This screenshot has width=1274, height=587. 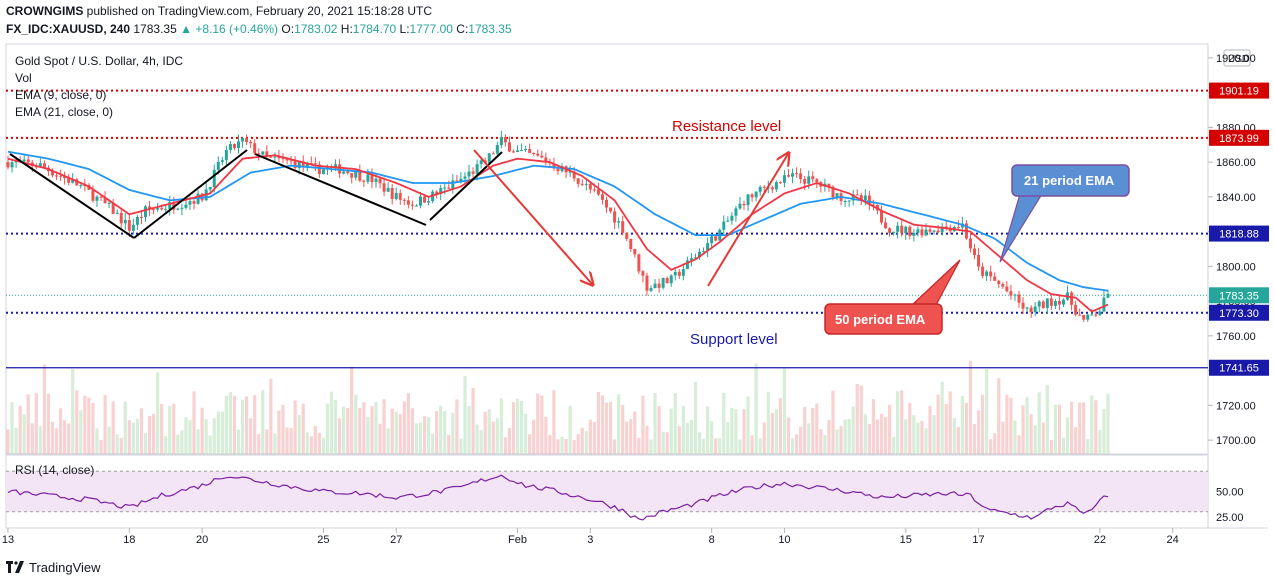 I want to click on symbol-name: FX_IDC:XAUUSD, 240, so click(x=68, y=29).